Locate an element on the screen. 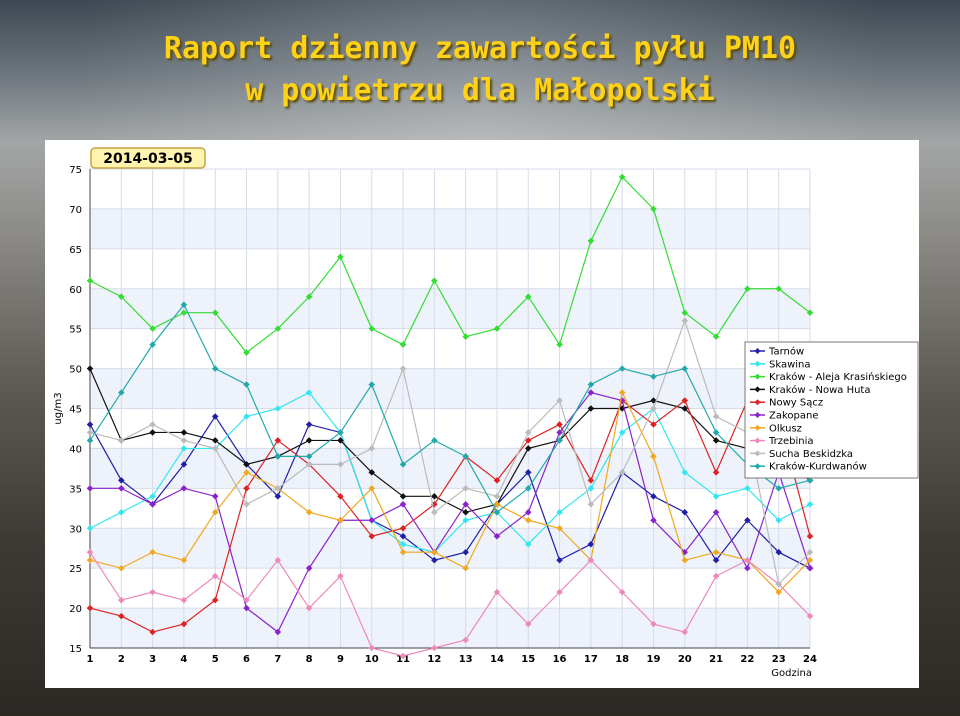 The height and width of the screenshot is (716, 960). x-tick-label: 17 is located at coordinates (591, 659).